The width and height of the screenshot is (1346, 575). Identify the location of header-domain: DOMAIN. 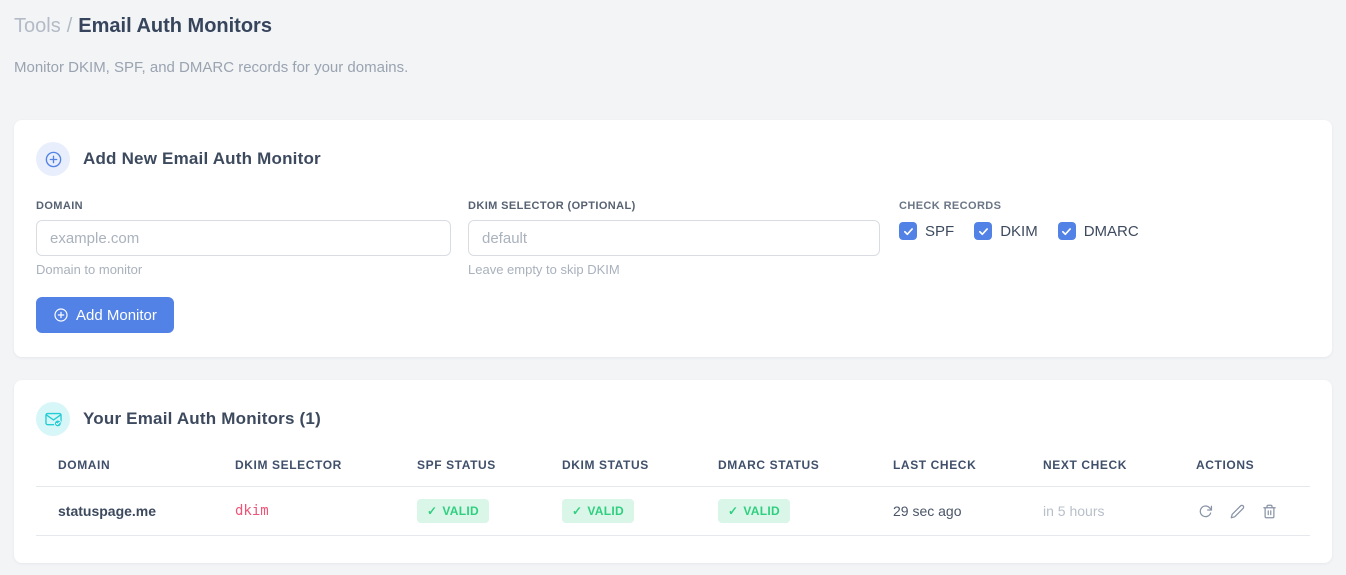
(124, 470).